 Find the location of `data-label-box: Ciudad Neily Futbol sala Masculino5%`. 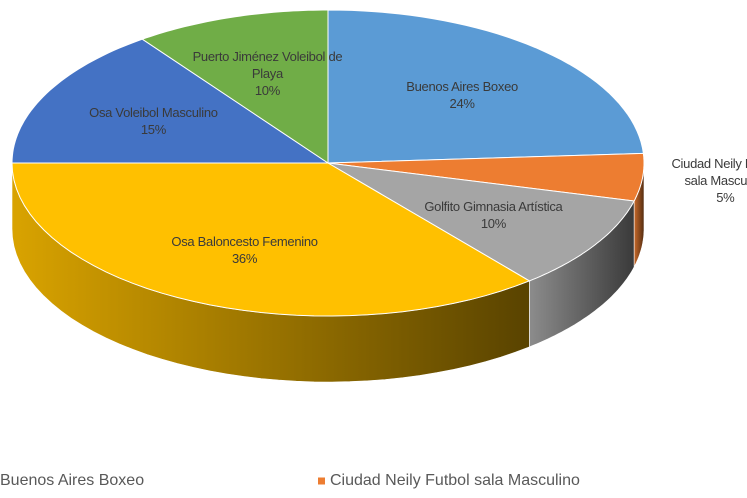

data-label-box: Ciudad Neily Futbol sala Masculino5% is located at coordinates (708, 180).